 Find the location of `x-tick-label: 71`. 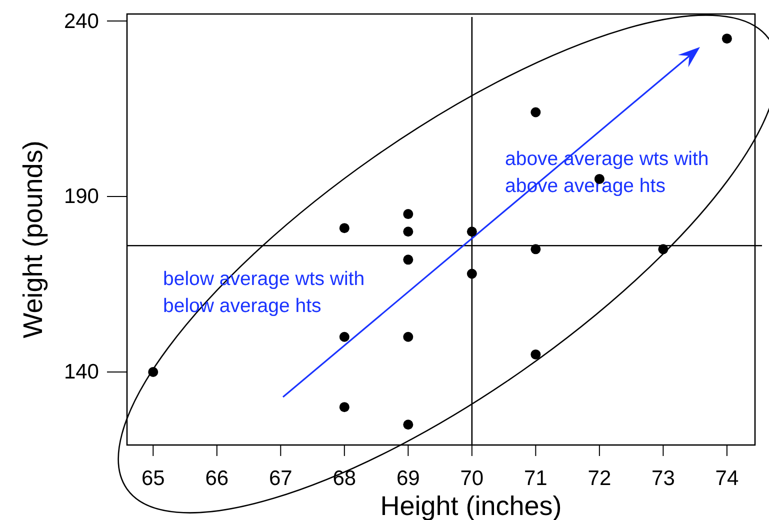

x-tick-label: 71 is located at coordinates (536, 478).